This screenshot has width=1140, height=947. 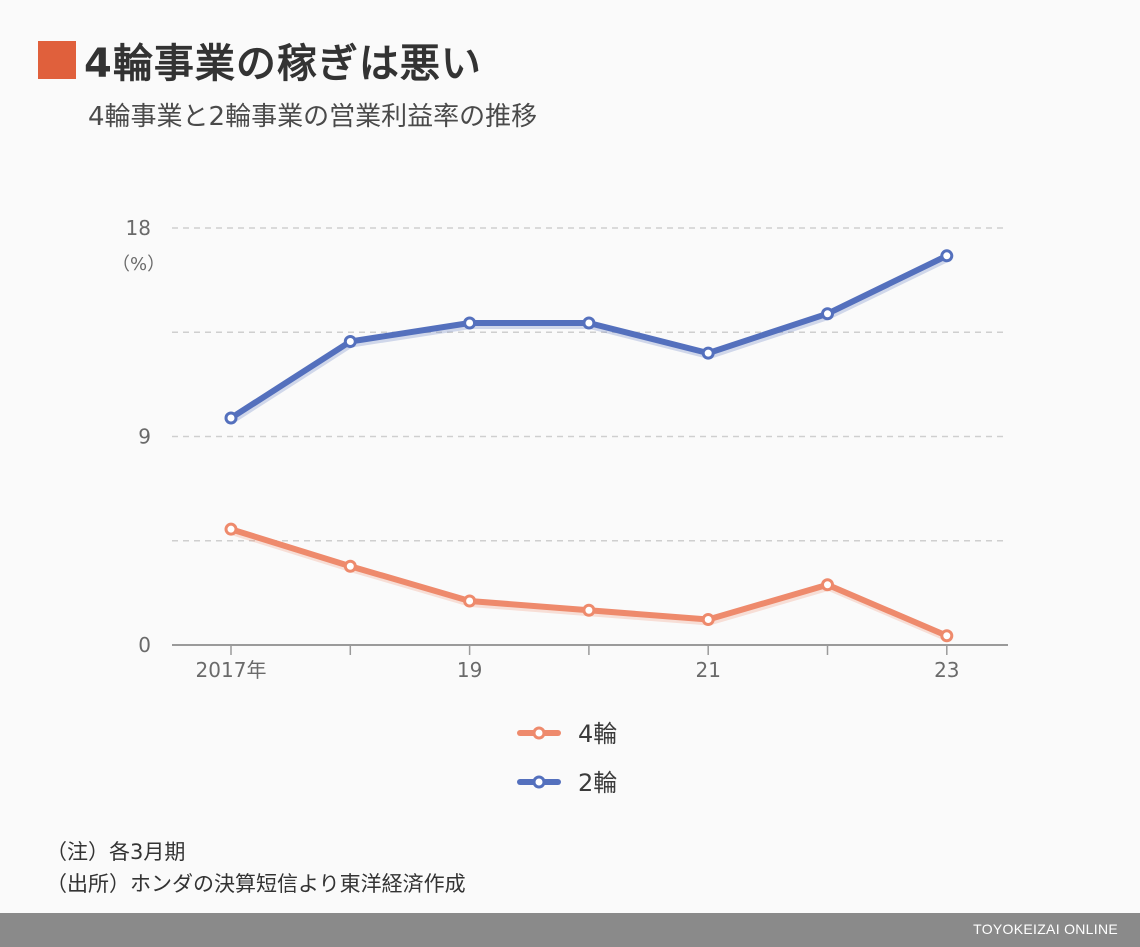 I want to click on legend-label: 2輪, so click(x=597, y=783).